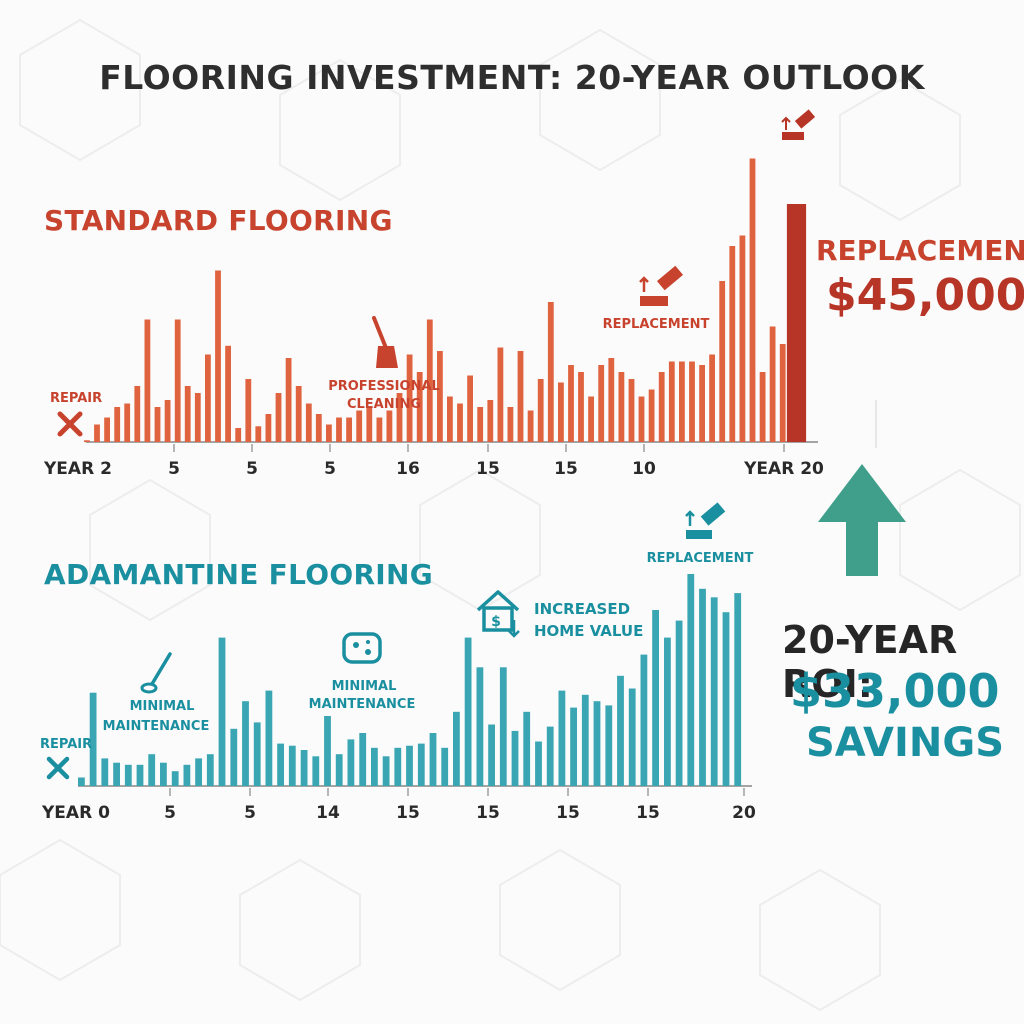 Image resolution: width=1024 pixels, height=1024 pixels. What do you see at coordinates (156, 726) in the screenshot?
I see `adamantine-annotation-minimal-1-line2: MAINTENANCE` at bounding box center [156, 726].